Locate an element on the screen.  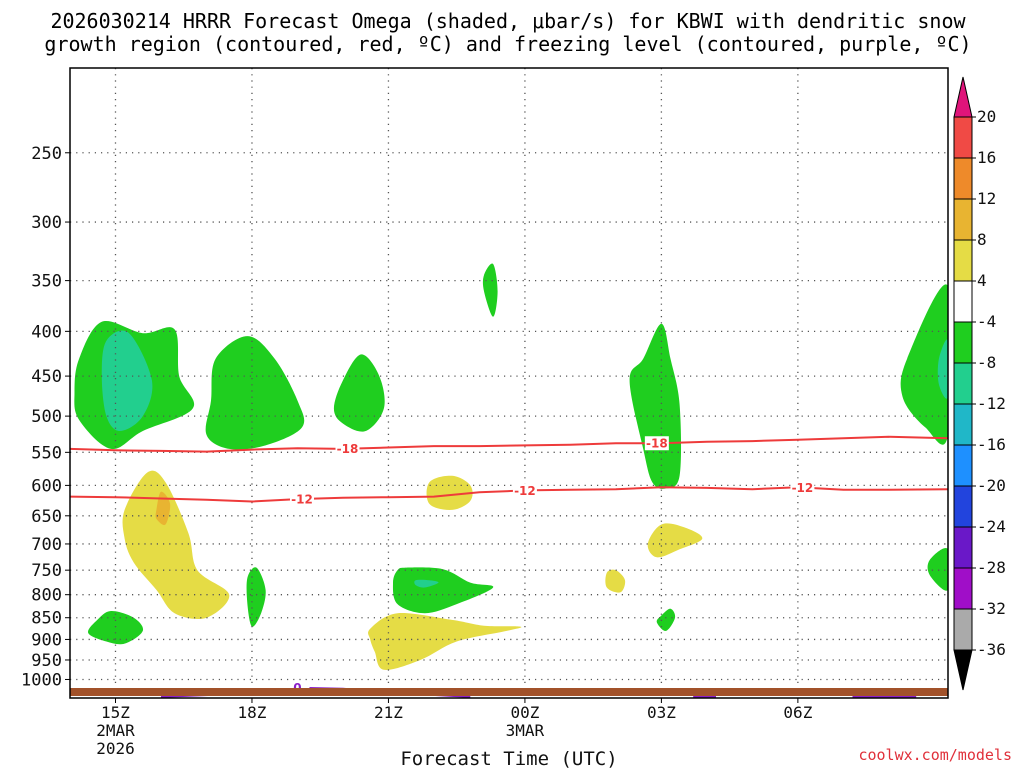
colorbar-bottom-arrow is located at coordinates (963, 670).